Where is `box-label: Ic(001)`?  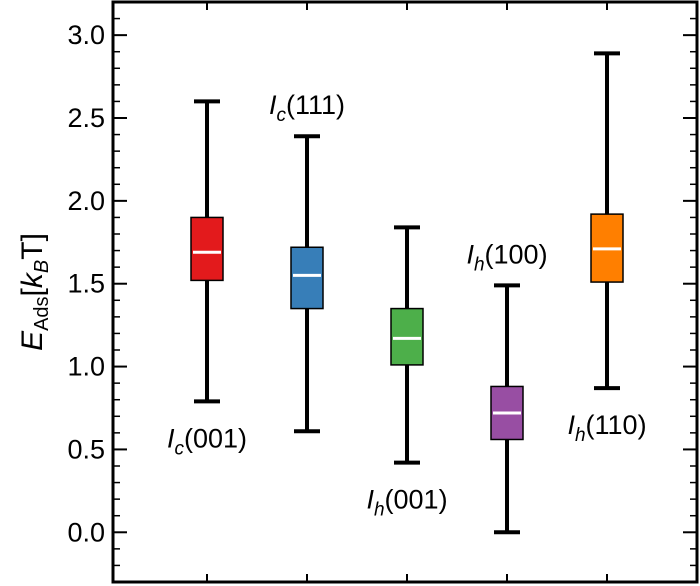
box-label: Ic(001) is located at coordinates (207, 441).